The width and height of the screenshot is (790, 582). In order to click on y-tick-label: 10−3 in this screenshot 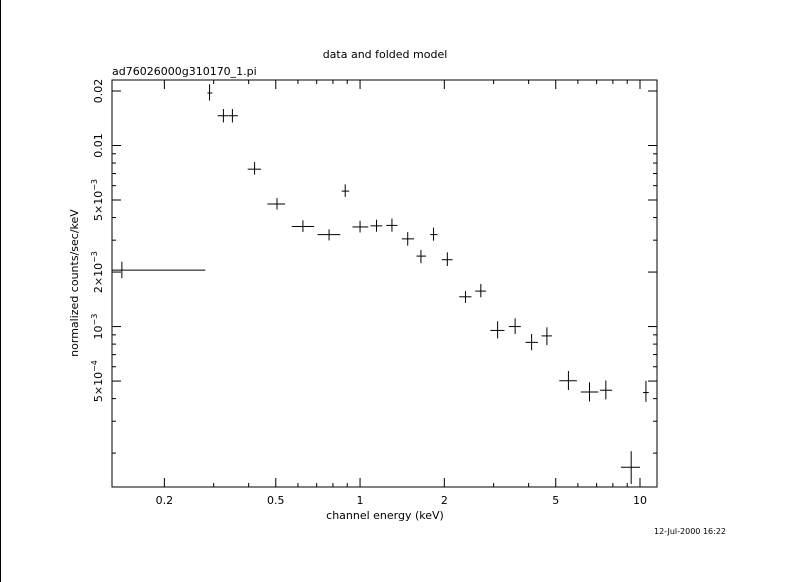, I will do `click(97, 327)`.